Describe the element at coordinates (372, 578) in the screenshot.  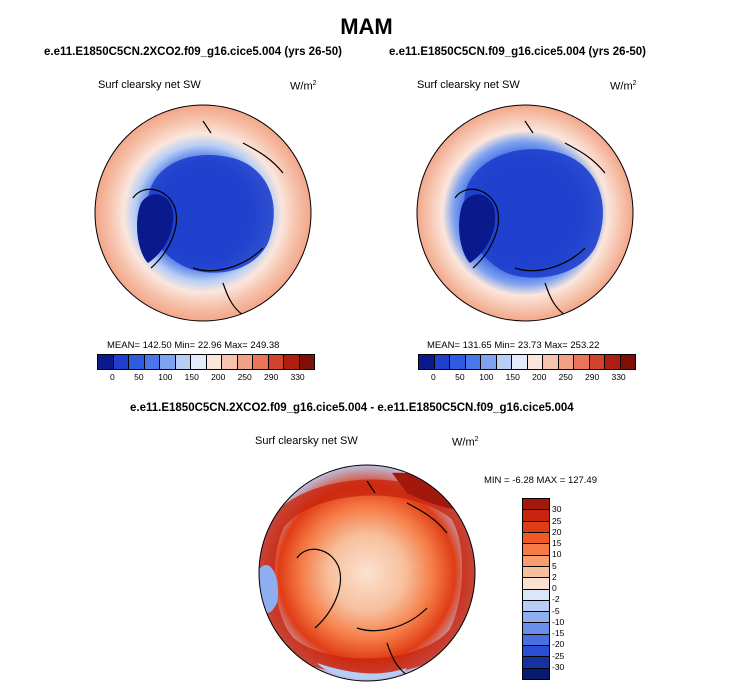
I see `panel-3-coastline` at that location.